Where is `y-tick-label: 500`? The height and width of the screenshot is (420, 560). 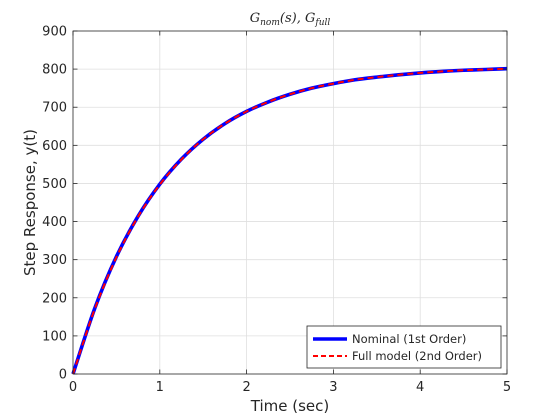 y-tick-label: 500 is located at coordinates (54, 184).